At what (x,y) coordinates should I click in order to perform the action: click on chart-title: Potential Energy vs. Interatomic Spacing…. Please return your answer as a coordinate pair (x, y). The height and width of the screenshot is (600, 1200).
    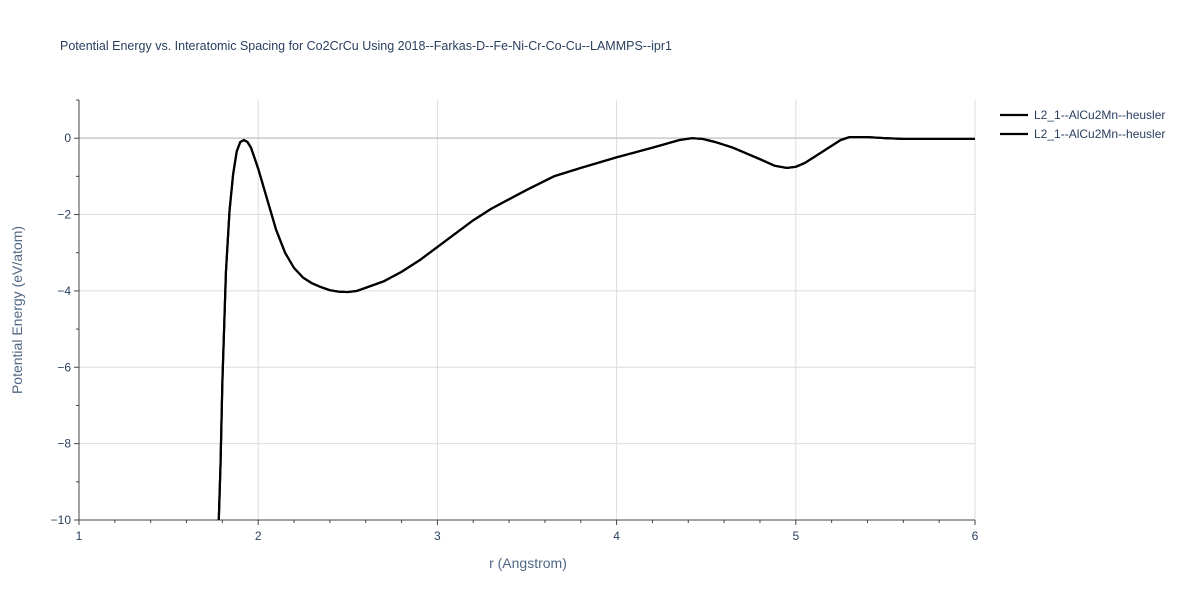
    Looking at the image, I should click on (366, 46).